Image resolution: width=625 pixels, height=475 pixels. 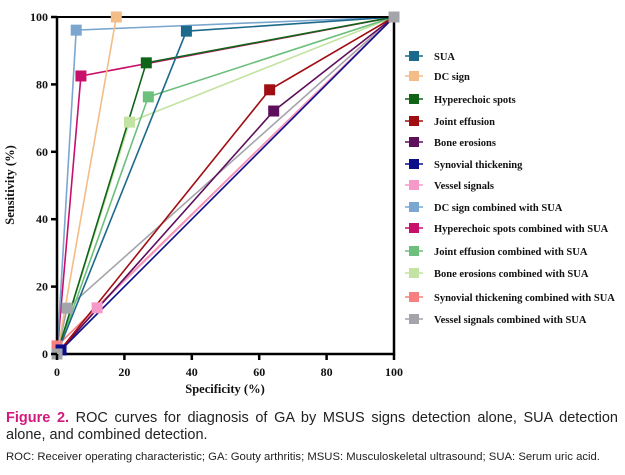 What do you see at coordinates (38, 418) in the screenshot?
I see `figure-label: Figure 2.` at bounding box center [38, 418].